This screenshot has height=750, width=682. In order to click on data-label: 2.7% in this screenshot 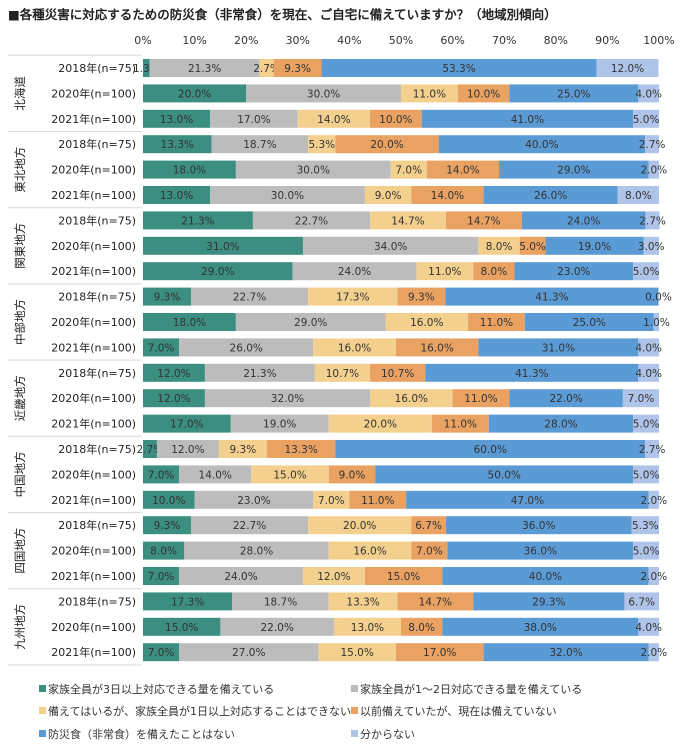, I will do `click(652, 145)`.